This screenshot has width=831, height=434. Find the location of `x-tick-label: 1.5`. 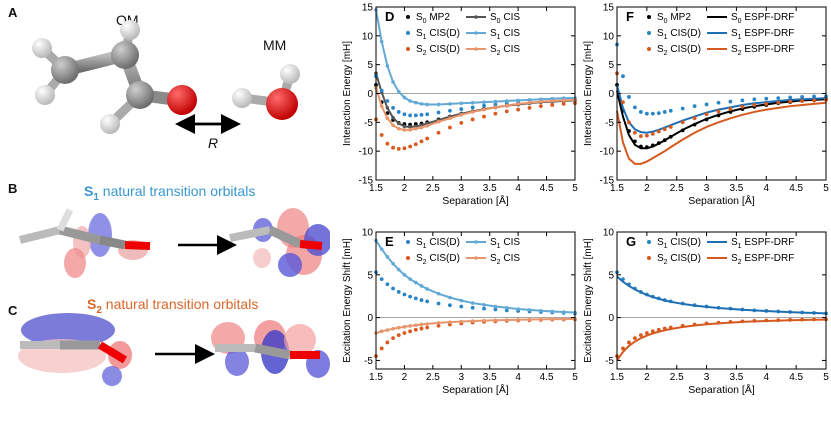

x-tick-label: 1.5 is located at coordinates (376, 188).